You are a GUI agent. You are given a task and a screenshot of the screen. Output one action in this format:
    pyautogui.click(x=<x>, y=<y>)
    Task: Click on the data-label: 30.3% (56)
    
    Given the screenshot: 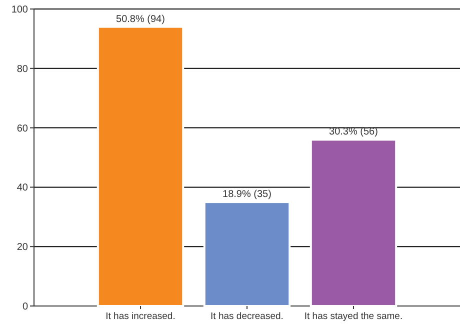 What is the action you would take?
    pyautogui.click(x=353, y=132)
    